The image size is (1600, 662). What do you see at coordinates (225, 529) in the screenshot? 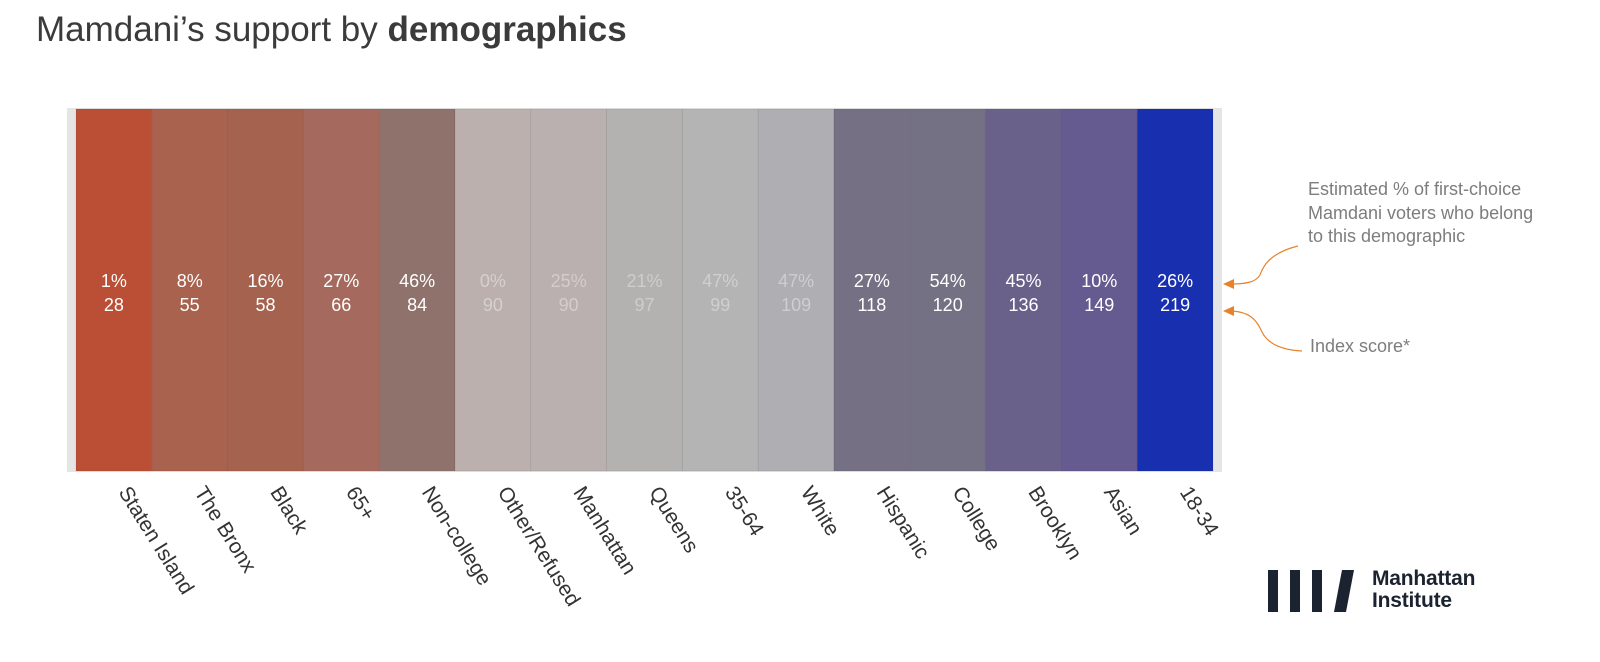
I see `category-label-the-bronx: The Bronx` at bounding box center [225, 529].